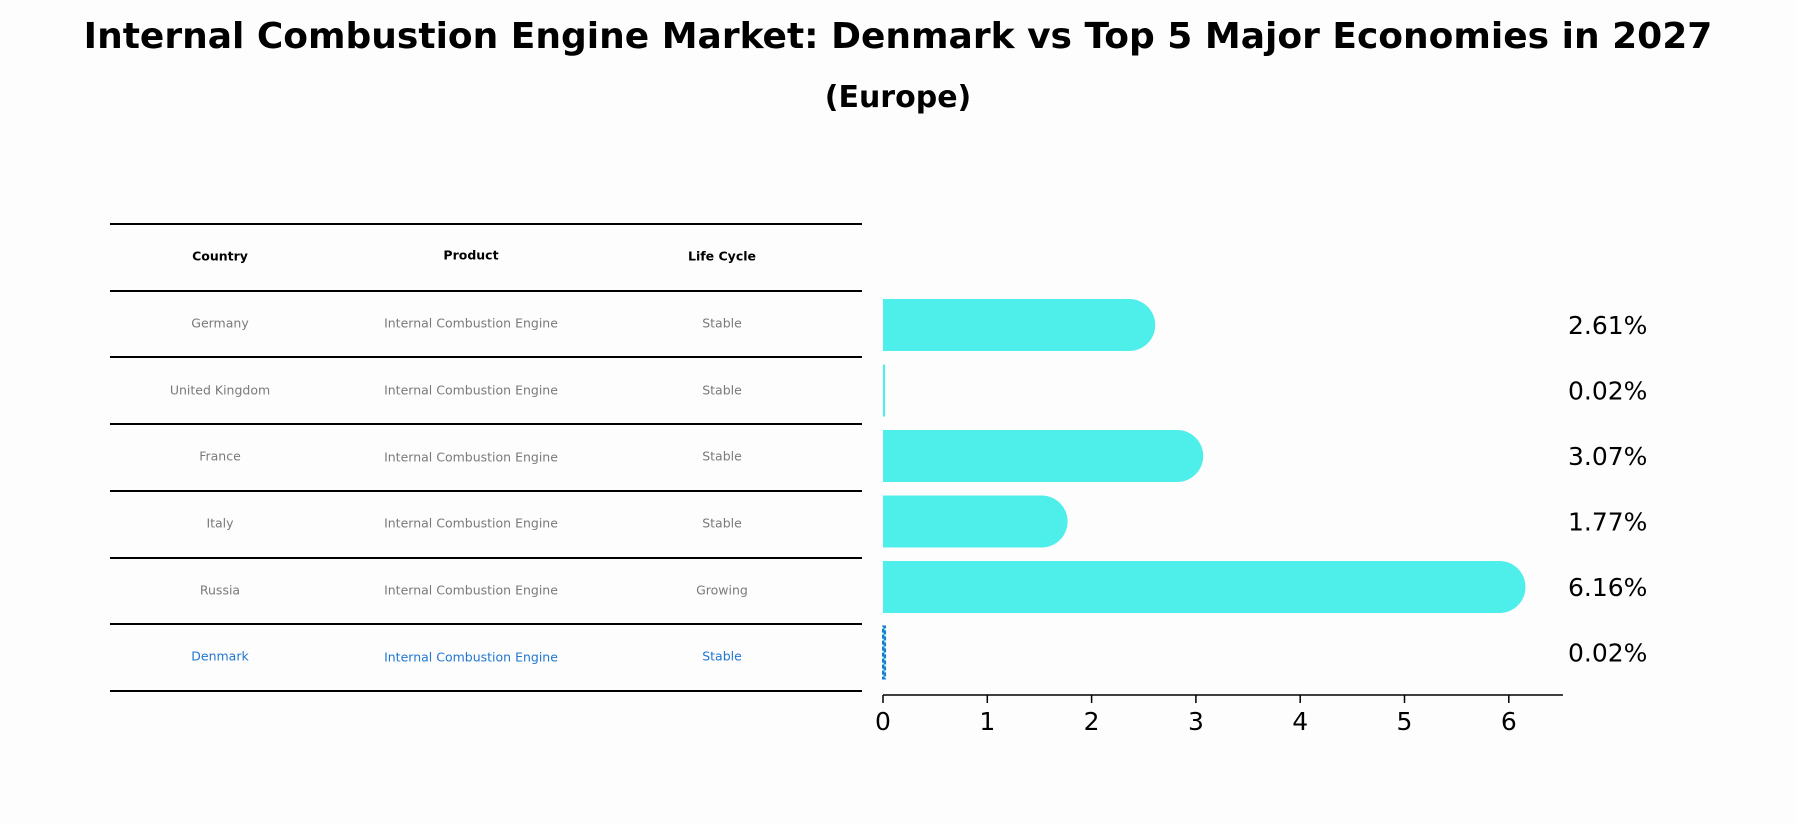 Image resolution: width=1796 pixels, height=823 pixels. I want to click on cell-life-cycle: Growing, so click(722, 590).